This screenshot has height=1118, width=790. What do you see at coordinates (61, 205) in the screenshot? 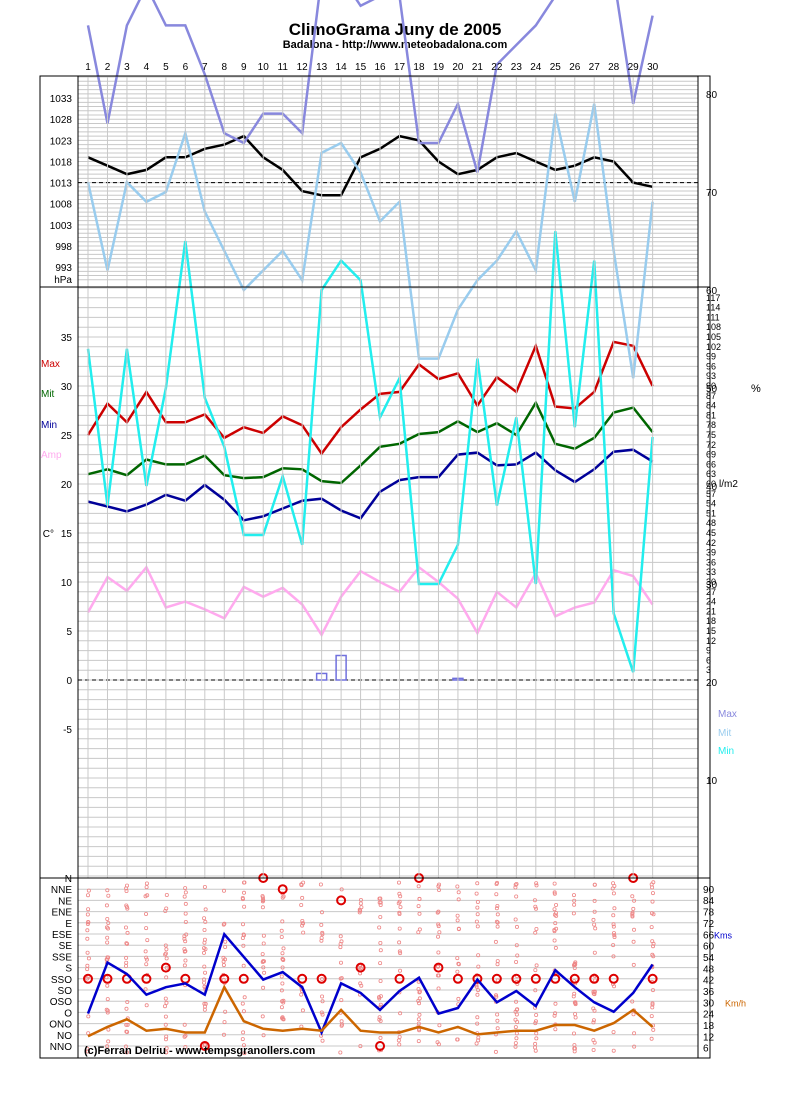
I see `pressure-tick-label: 1008` at bounding box center [61, 205].